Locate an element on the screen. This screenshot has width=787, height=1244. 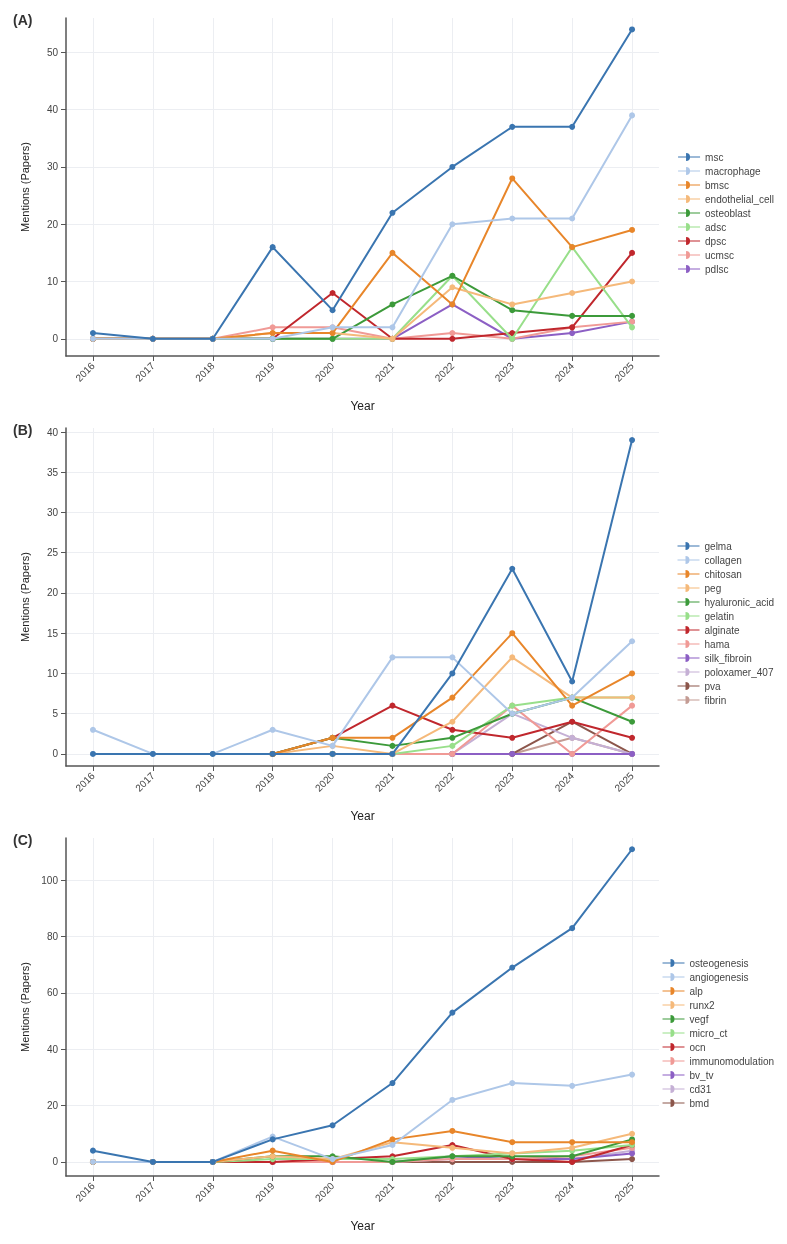
y-tick-label: 50 is located at coordinates (52, 52).